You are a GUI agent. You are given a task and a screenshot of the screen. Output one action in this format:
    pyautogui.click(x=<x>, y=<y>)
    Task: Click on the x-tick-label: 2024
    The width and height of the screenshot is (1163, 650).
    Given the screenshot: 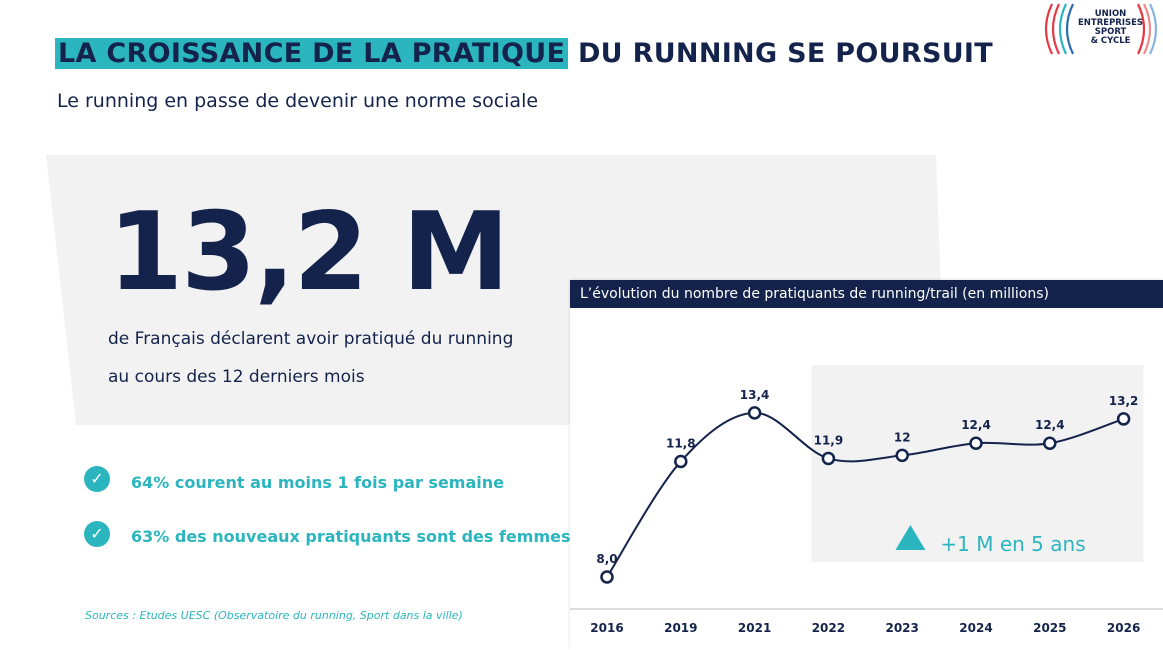 What is the action you would take?
    pyautogui.click(x=975, y=628)
    